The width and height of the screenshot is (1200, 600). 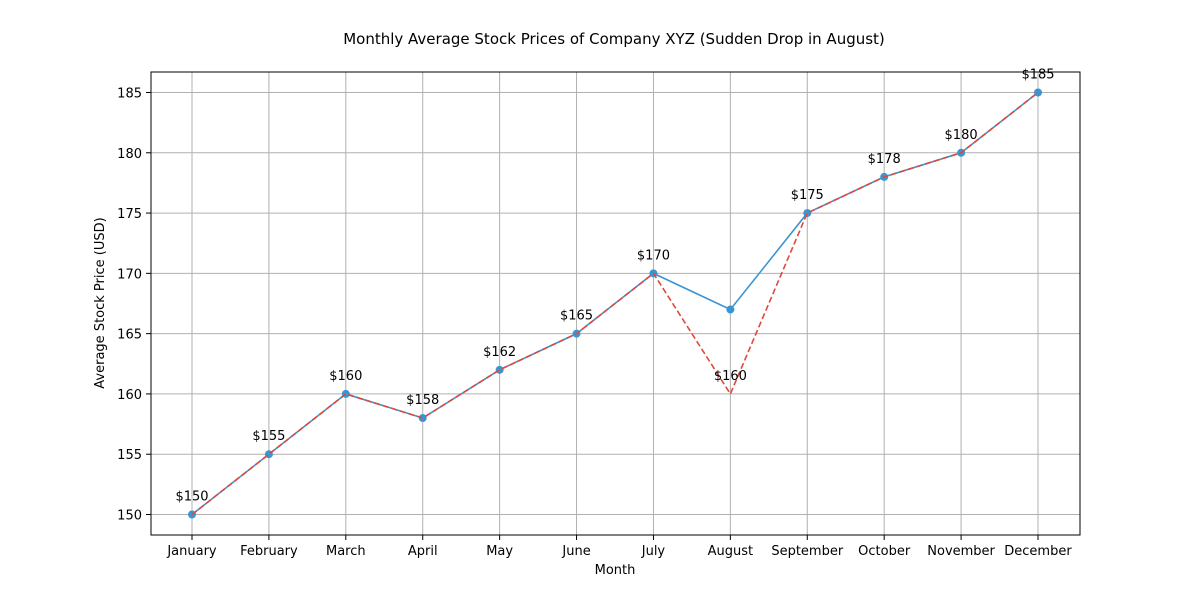 What do you see at coordinates (129, 274) in the screenshot?
I see `y-tick-label: 170` at bounding box center [129, 274].